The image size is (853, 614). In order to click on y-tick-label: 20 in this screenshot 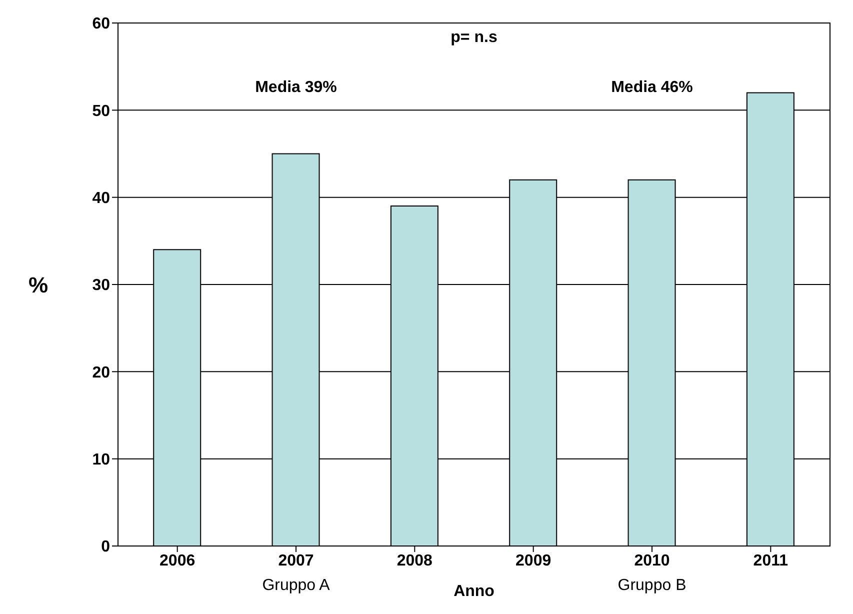, I will do `click(101, 373)`.